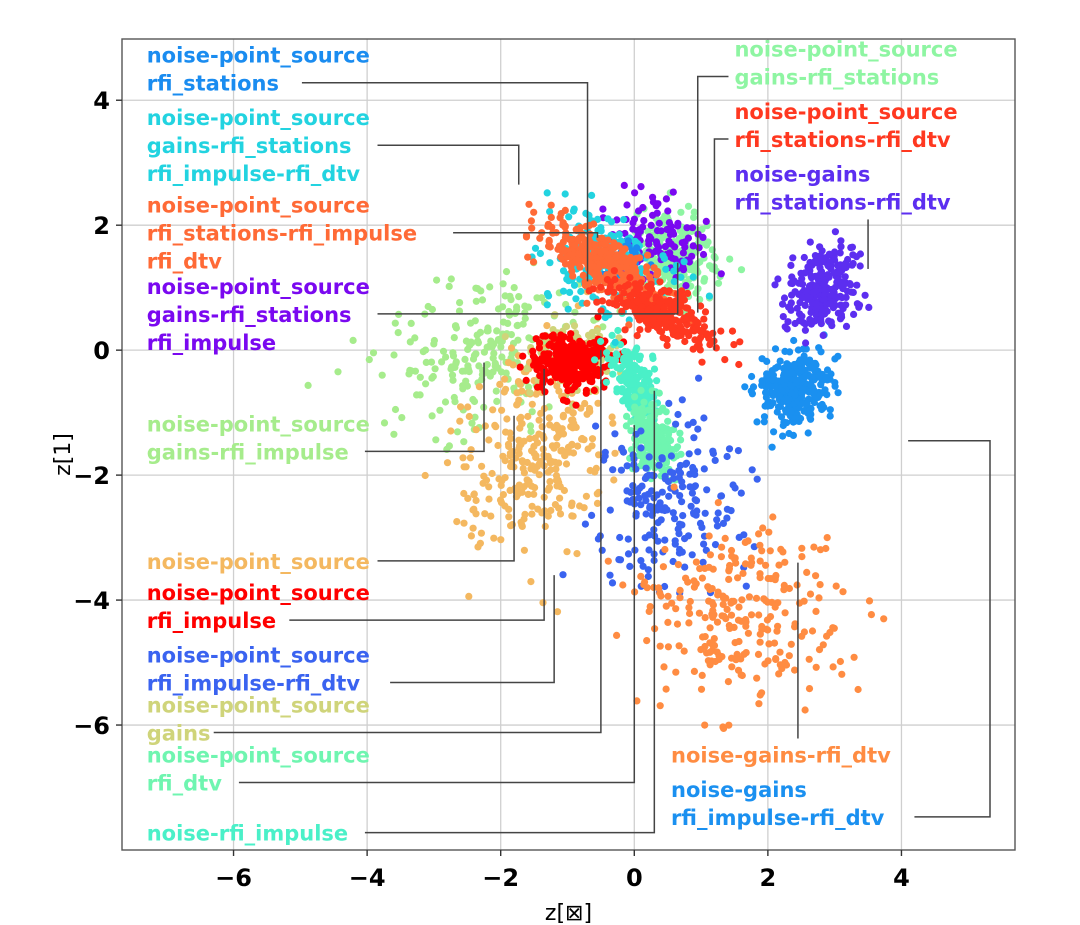  What do you see at coordinates (721, 244) in the screenshot?
I see `leader-line` at bounding box center [721, 244].